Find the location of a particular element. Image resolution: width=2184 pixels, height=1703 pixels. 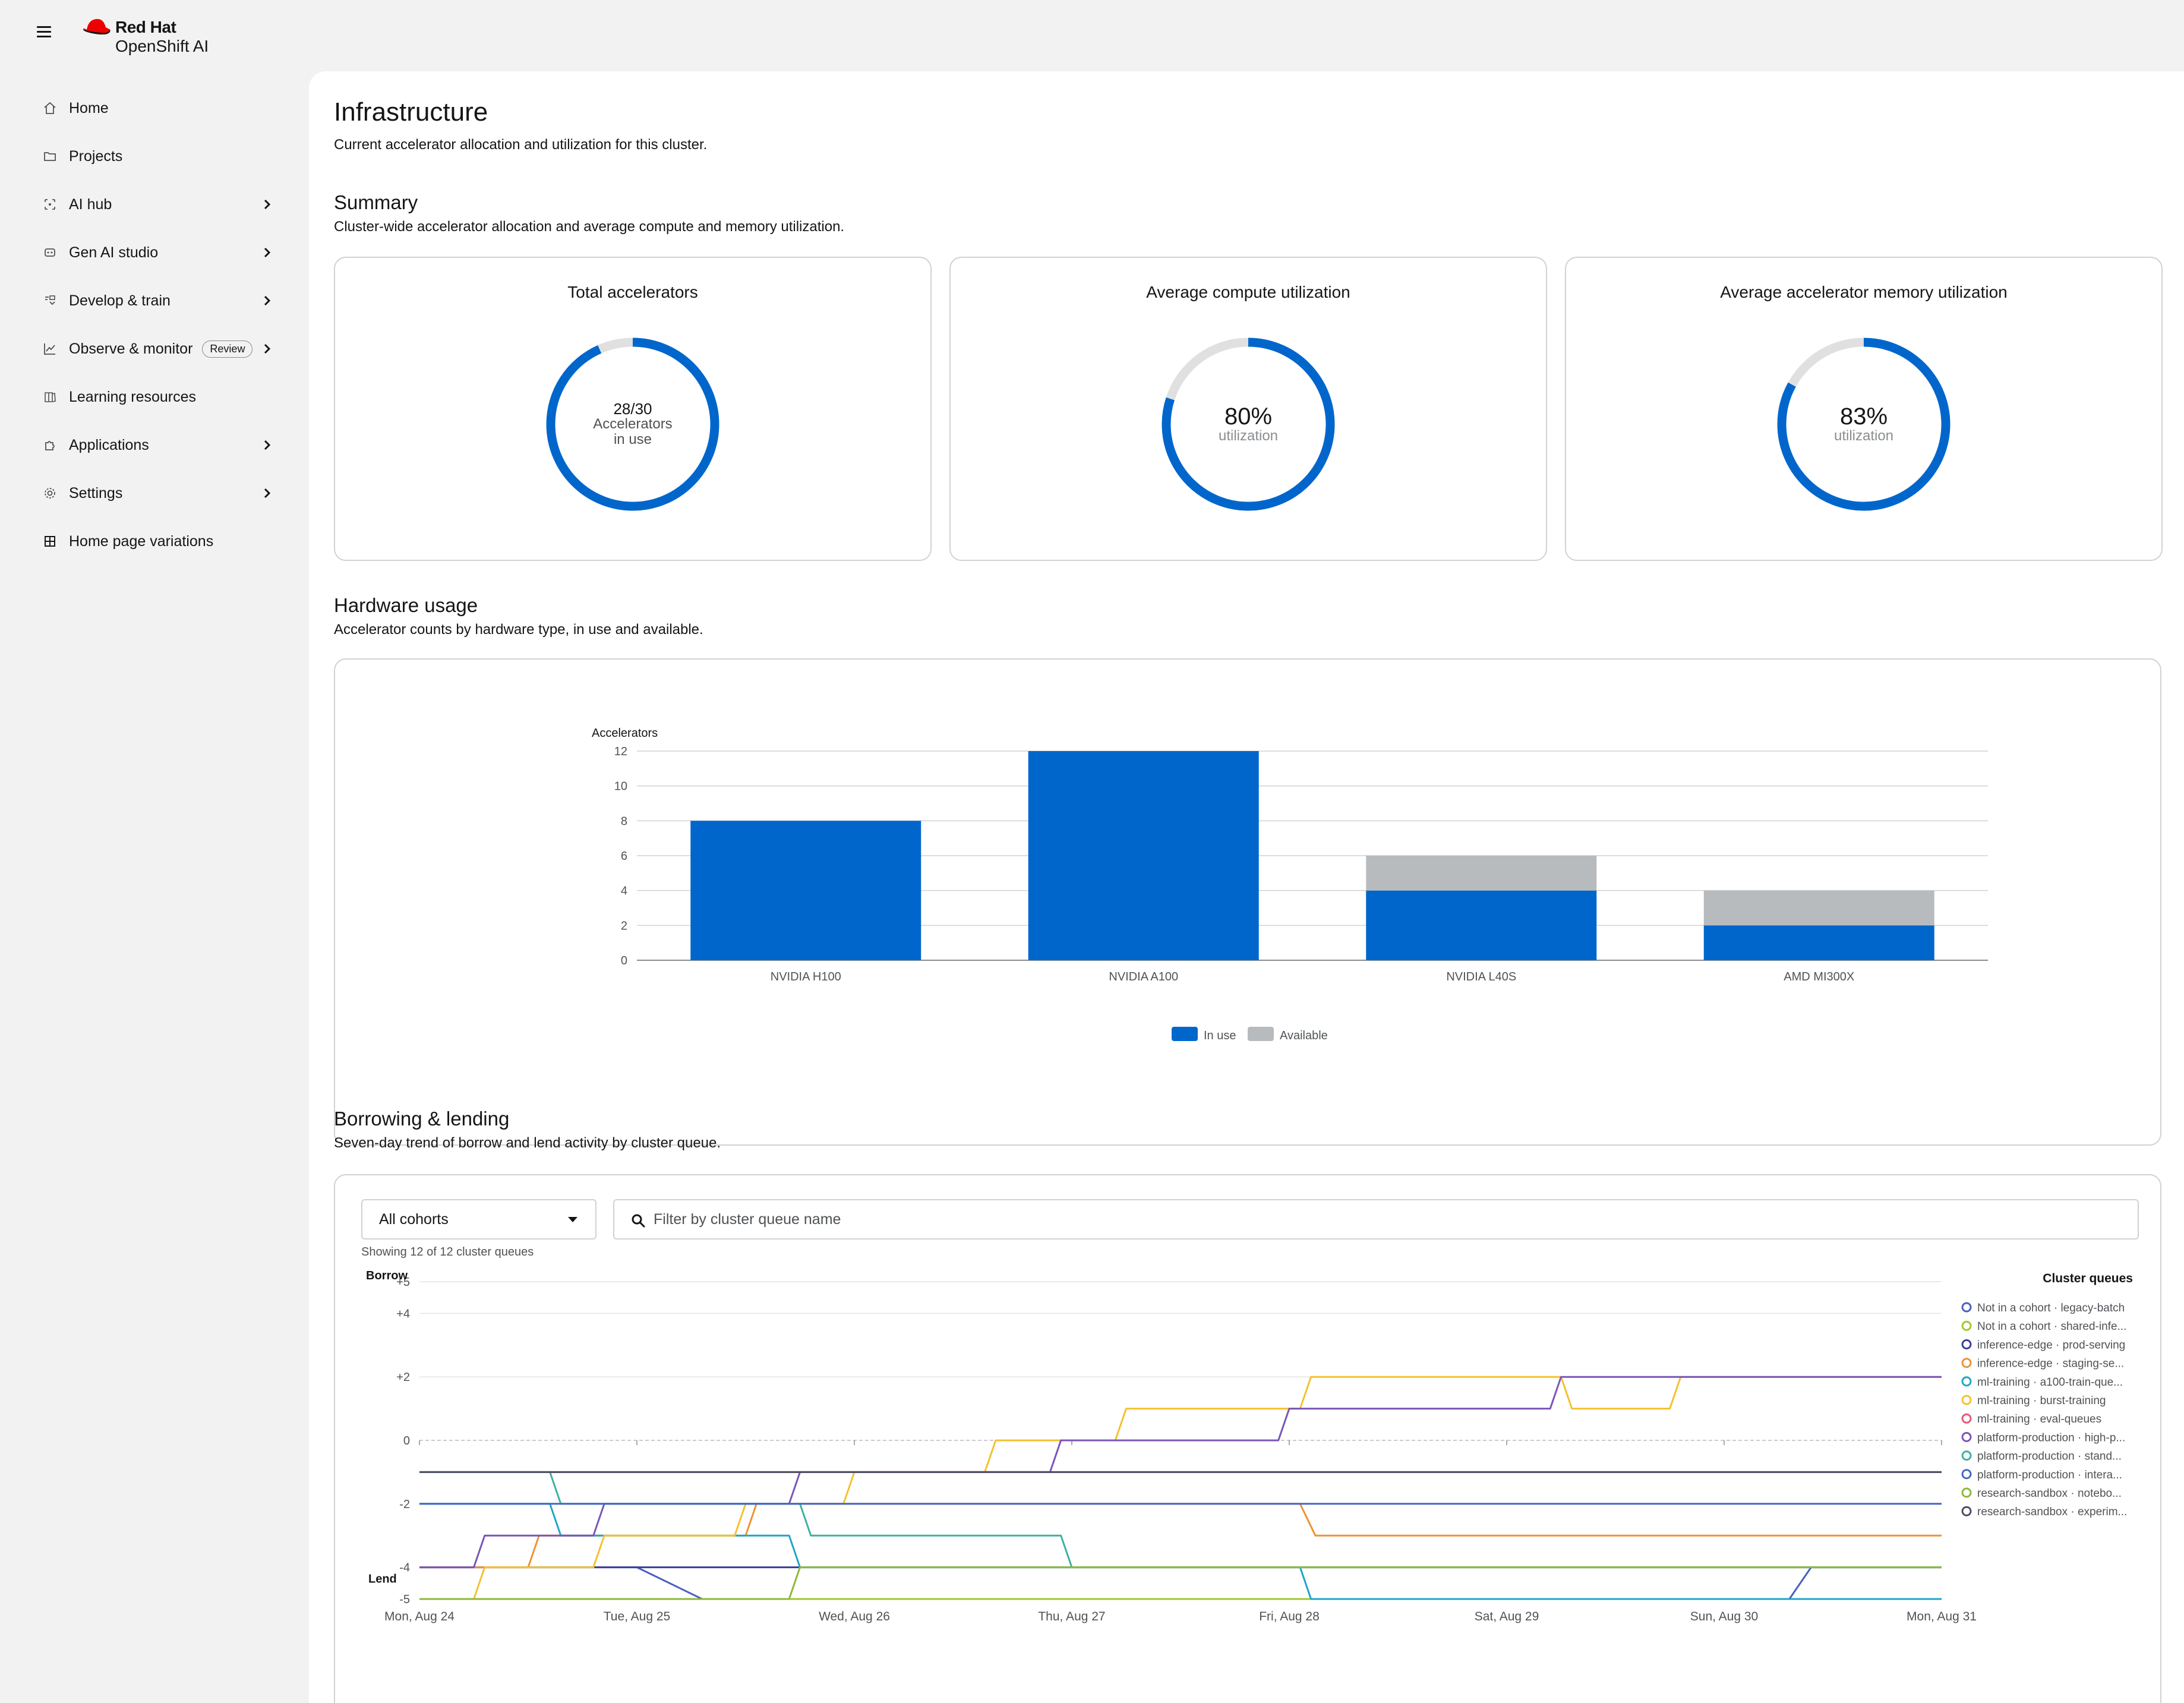

donut-value: 28/30 is located at coordinates (633, 409).